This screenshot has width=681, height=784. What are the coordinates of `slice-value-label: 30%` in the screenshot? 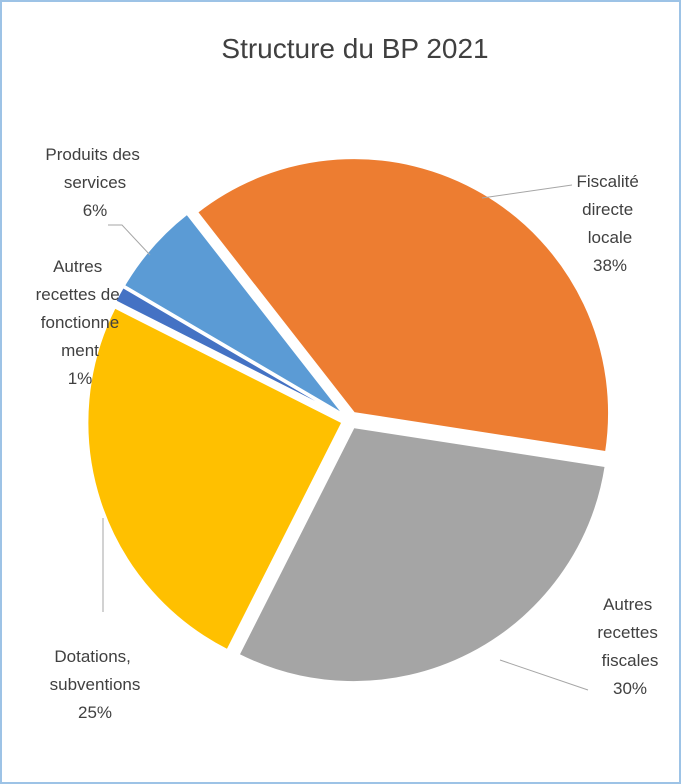 It's located at (630, 688).